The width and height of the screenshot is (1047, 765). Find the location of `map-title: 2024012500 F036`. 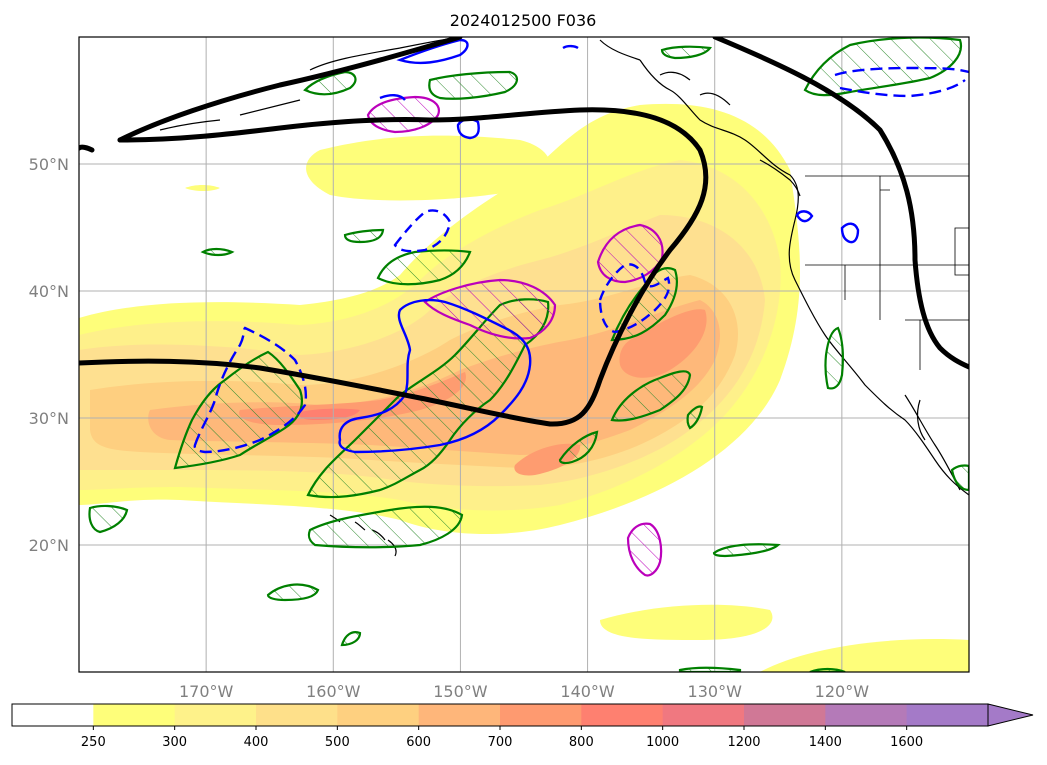

map-title: 2024012500 F036 is located at coordinates (523, 20).